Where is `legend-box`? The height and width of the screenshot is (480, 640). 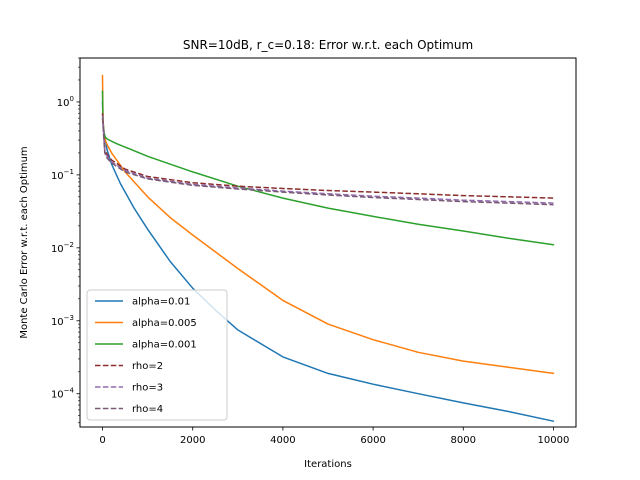 legend-box is located at coordinates (157, 355).